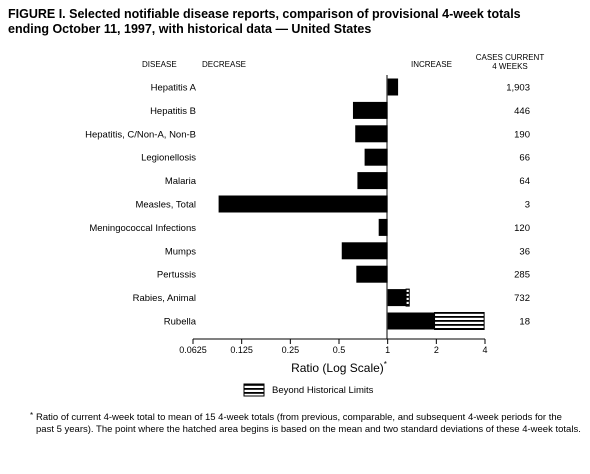 This screenshot has height=474, width=590. I want to click on case-count-rabies-animal: 732, so click(522, 298).